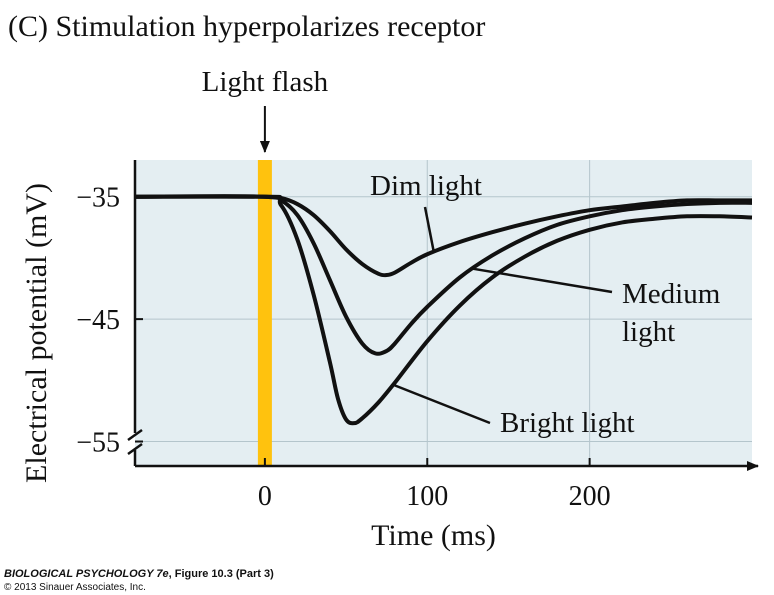 The image size is (774, 595). I want to click on annotation-label-2: Bright light, so click(567, 423).